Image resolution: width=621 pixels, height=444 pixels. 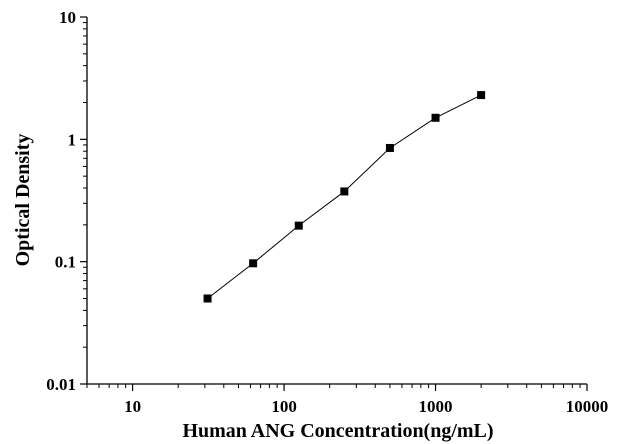 What do you see at coordinates (67, 17) in the screenshot?
I see `y-tick-label: 10` at bounding box center [67, 17].